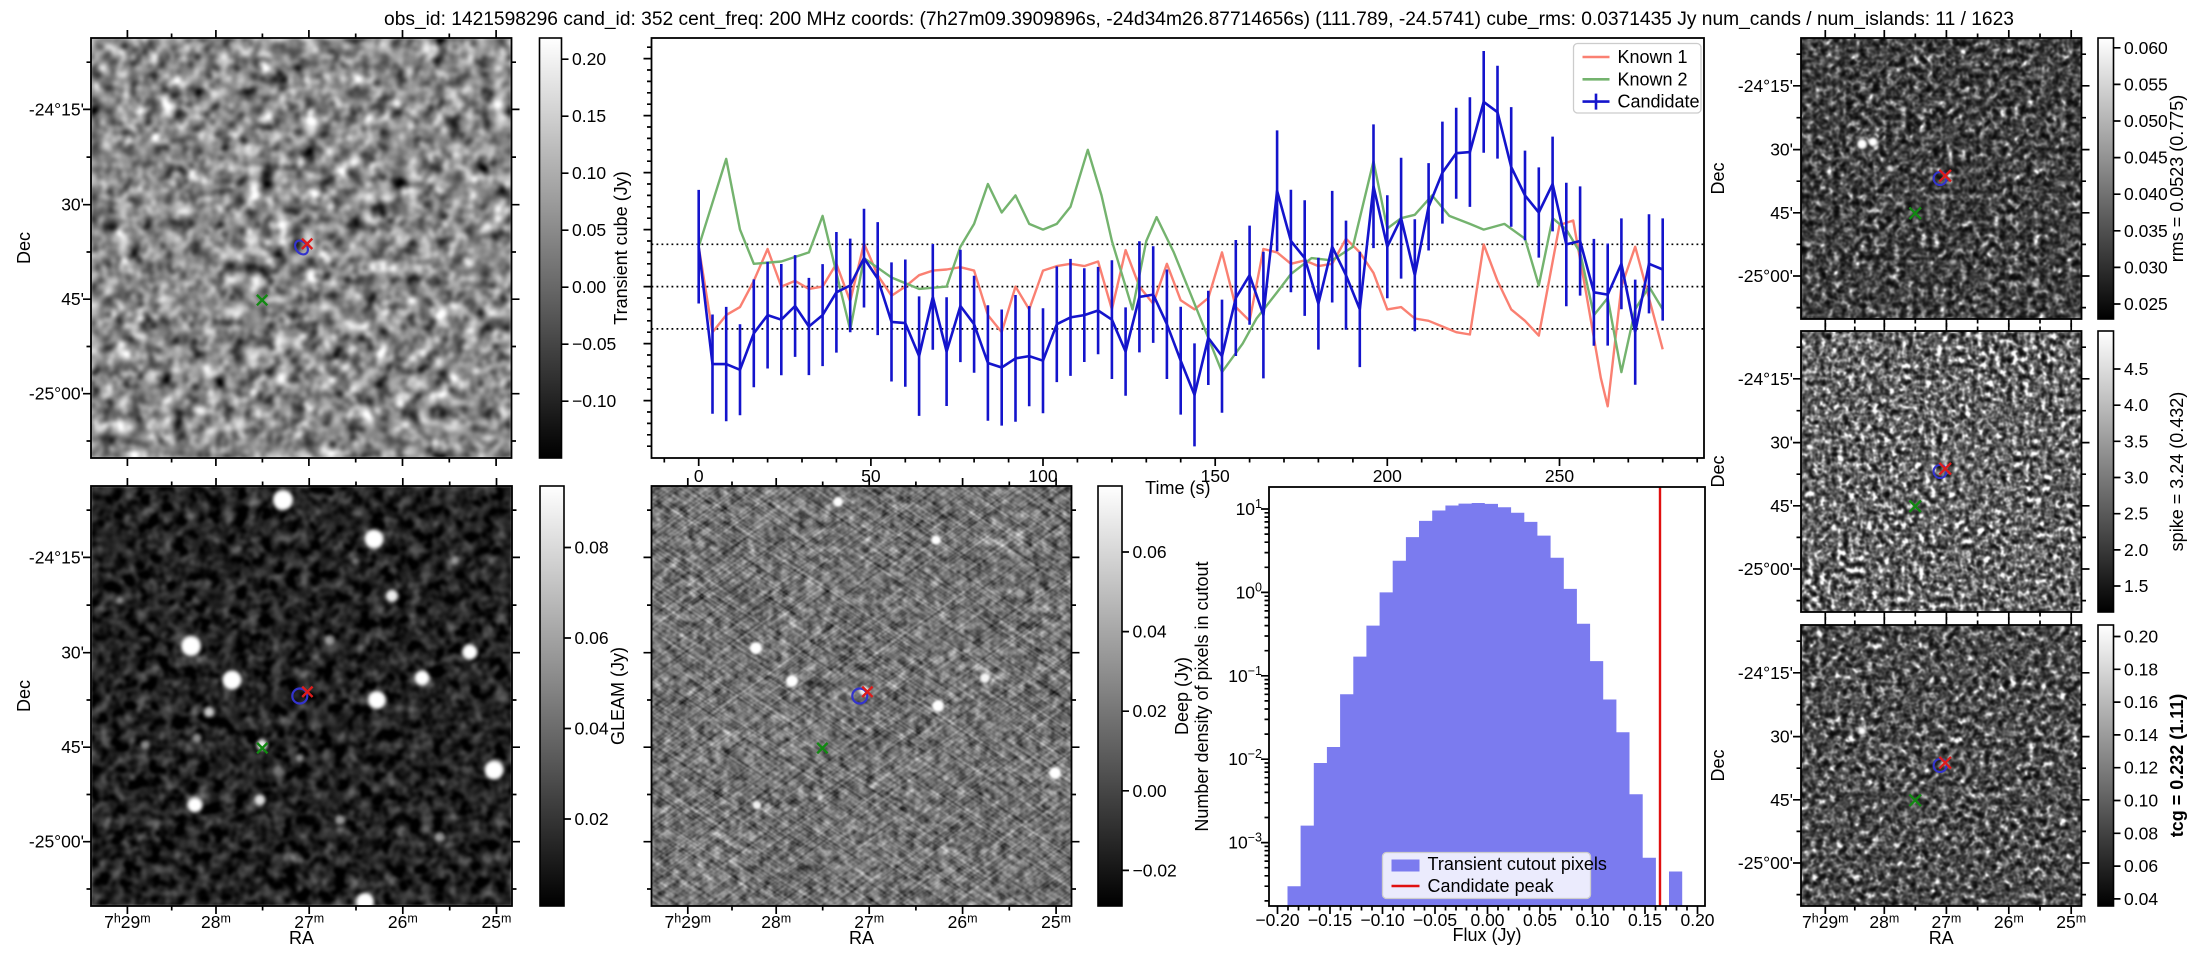 This screenshot has width=2193, height=965. Describe the element at coordinates (1177, 488) in the screenshot. I see `svg-text: Time (s)` at that location.